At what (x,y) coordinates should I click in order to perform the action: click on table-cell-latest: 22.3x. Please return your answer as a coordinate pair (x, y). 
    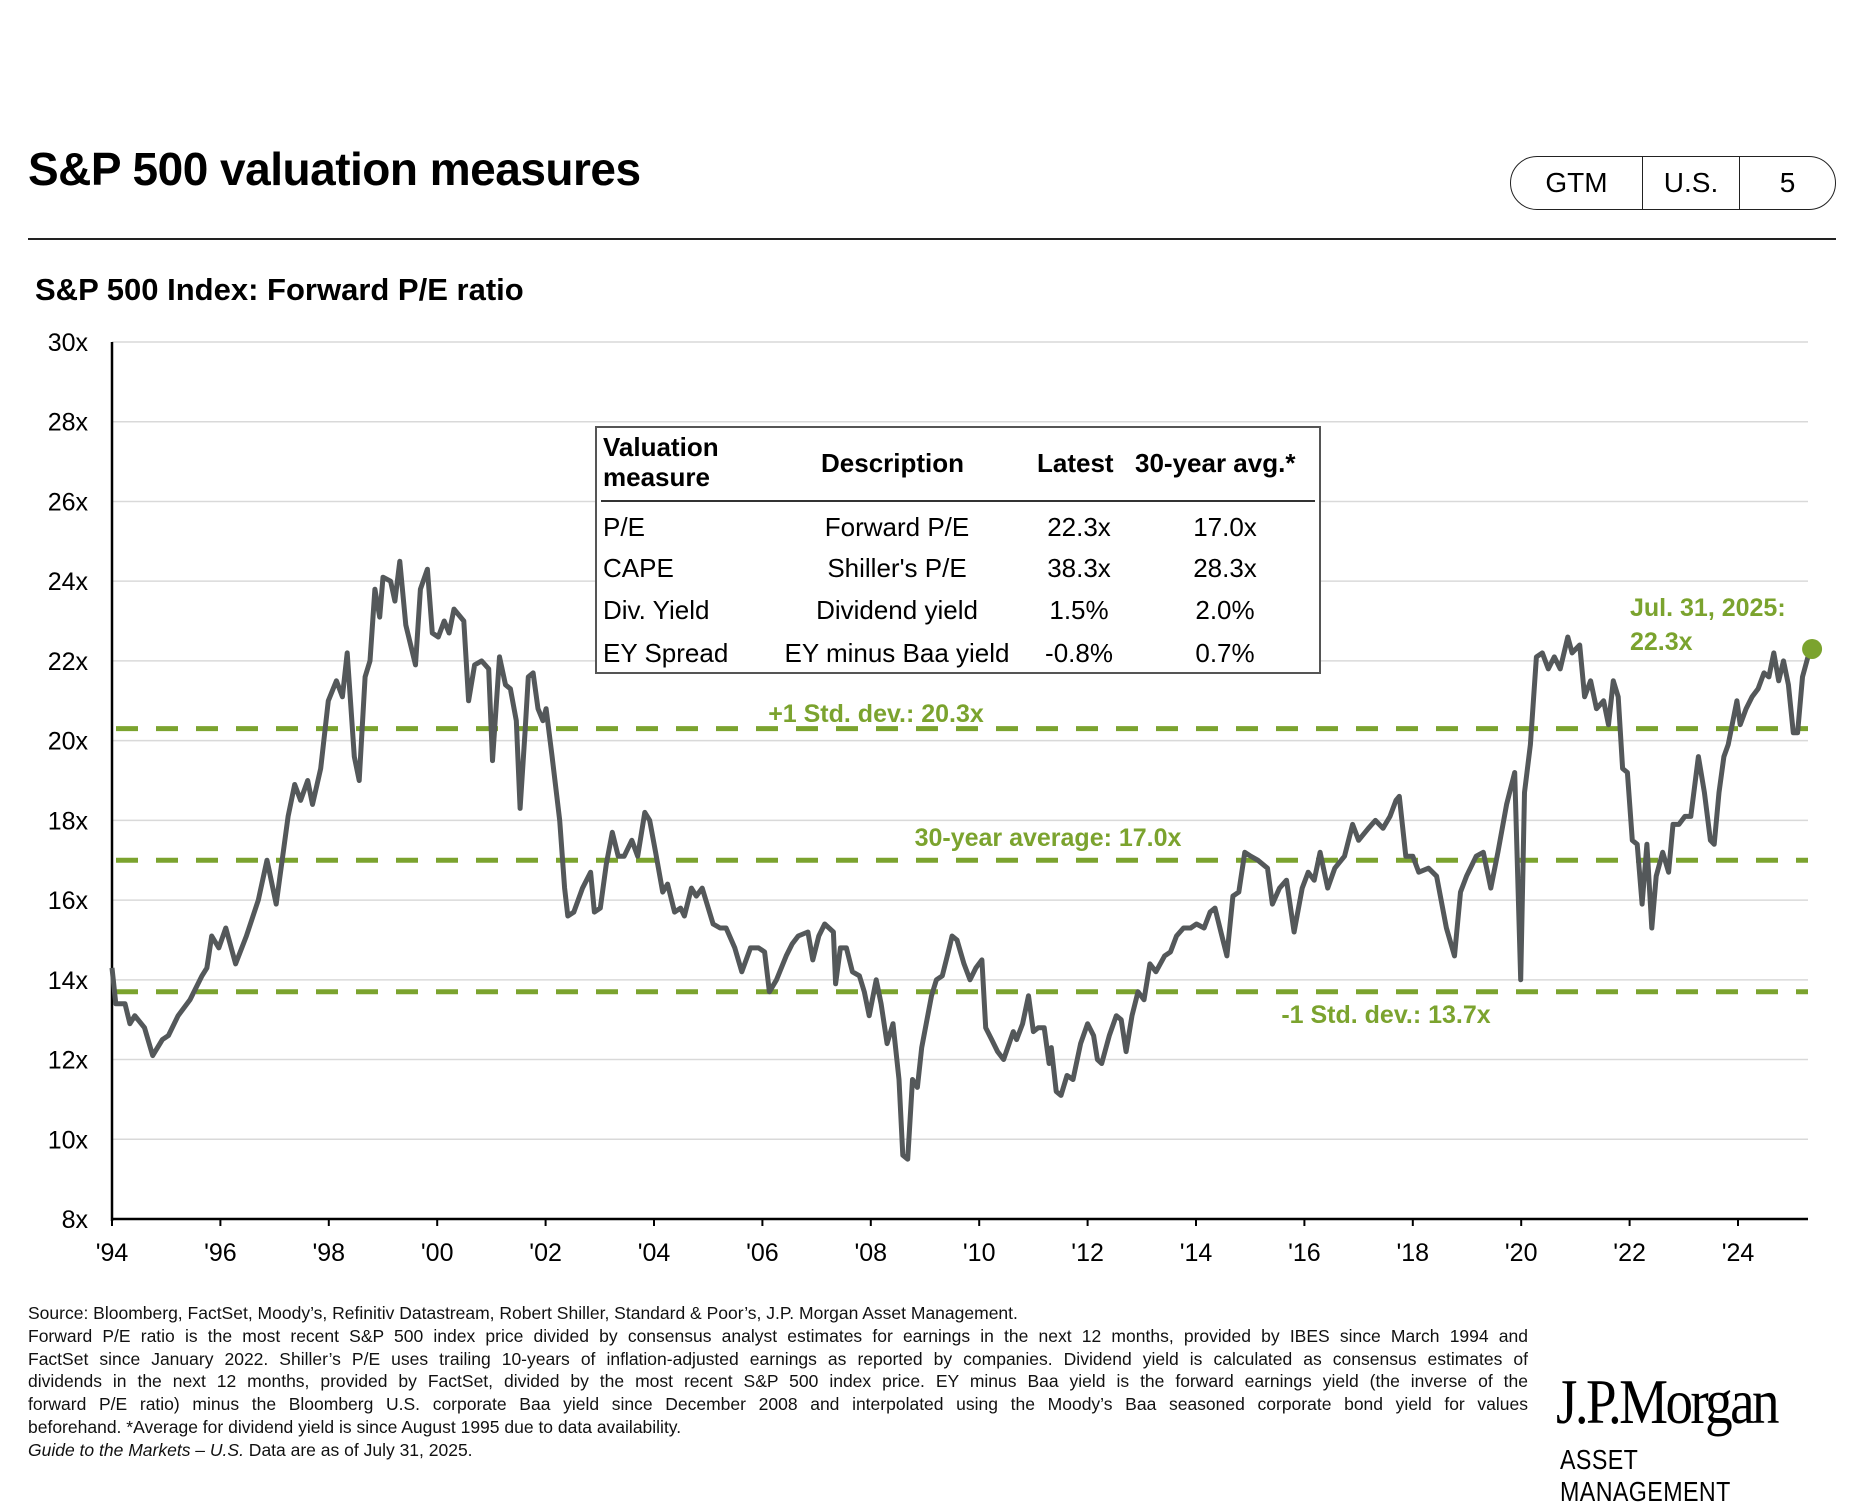
    Looking at the image, I should click on (1079, 527).